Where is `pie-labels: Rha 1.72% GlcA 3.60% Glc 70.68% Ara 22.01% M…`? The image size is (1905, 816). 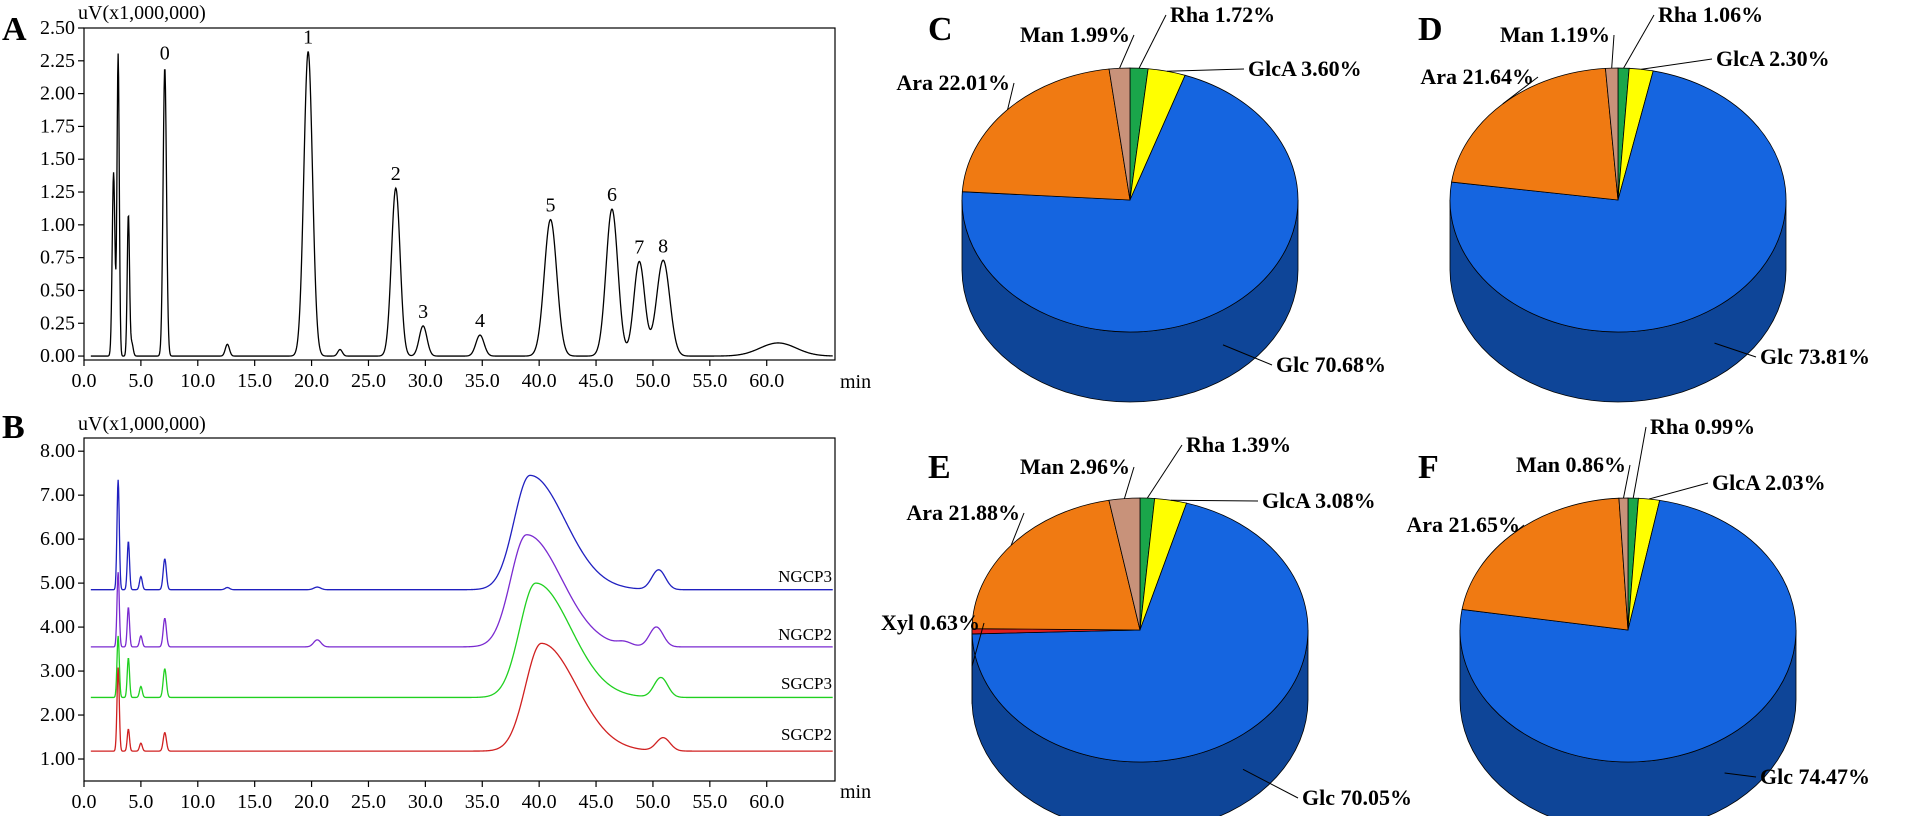 pie-labels: Rha 1.72% GlcA 3.60% Glc 70.68% Ara 22.01% M… is located at coordinates (1141, 189).